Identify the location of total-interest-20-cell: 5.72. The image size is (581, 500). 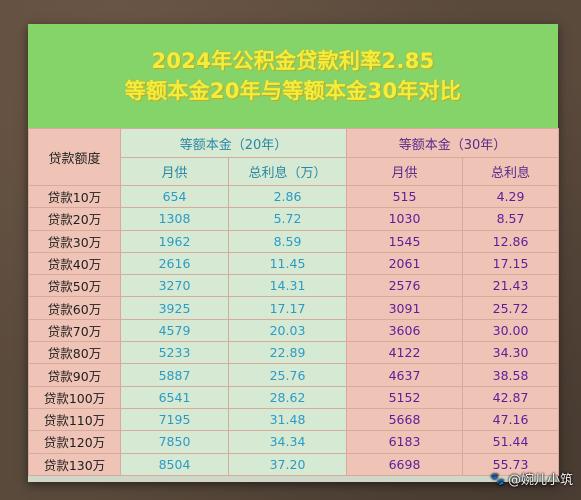
(287, 219).